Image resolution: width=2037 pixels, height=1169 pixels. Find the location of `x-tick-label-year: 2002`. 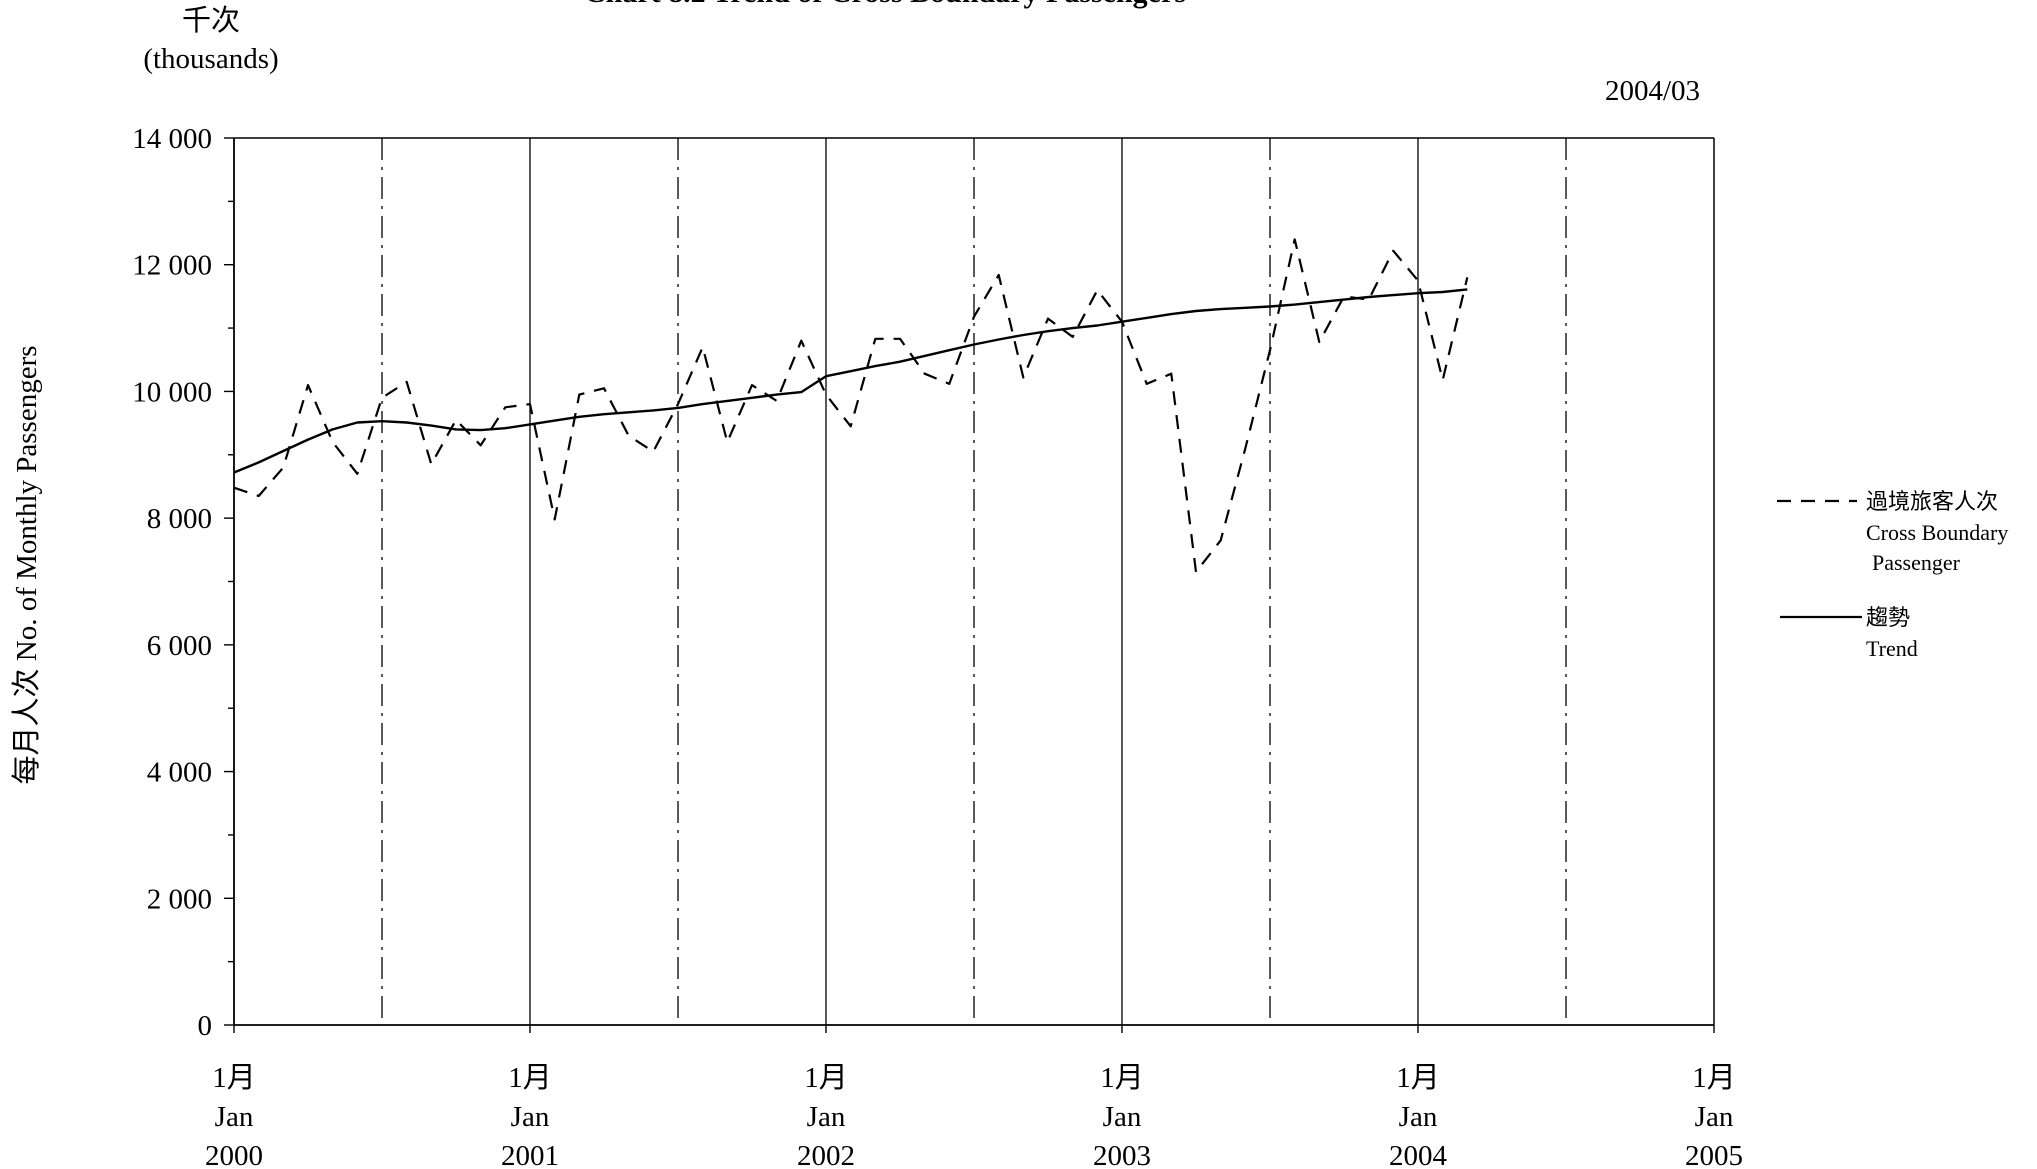

x-tick-label-year: 2002 is located at coordinates (826, 1154).